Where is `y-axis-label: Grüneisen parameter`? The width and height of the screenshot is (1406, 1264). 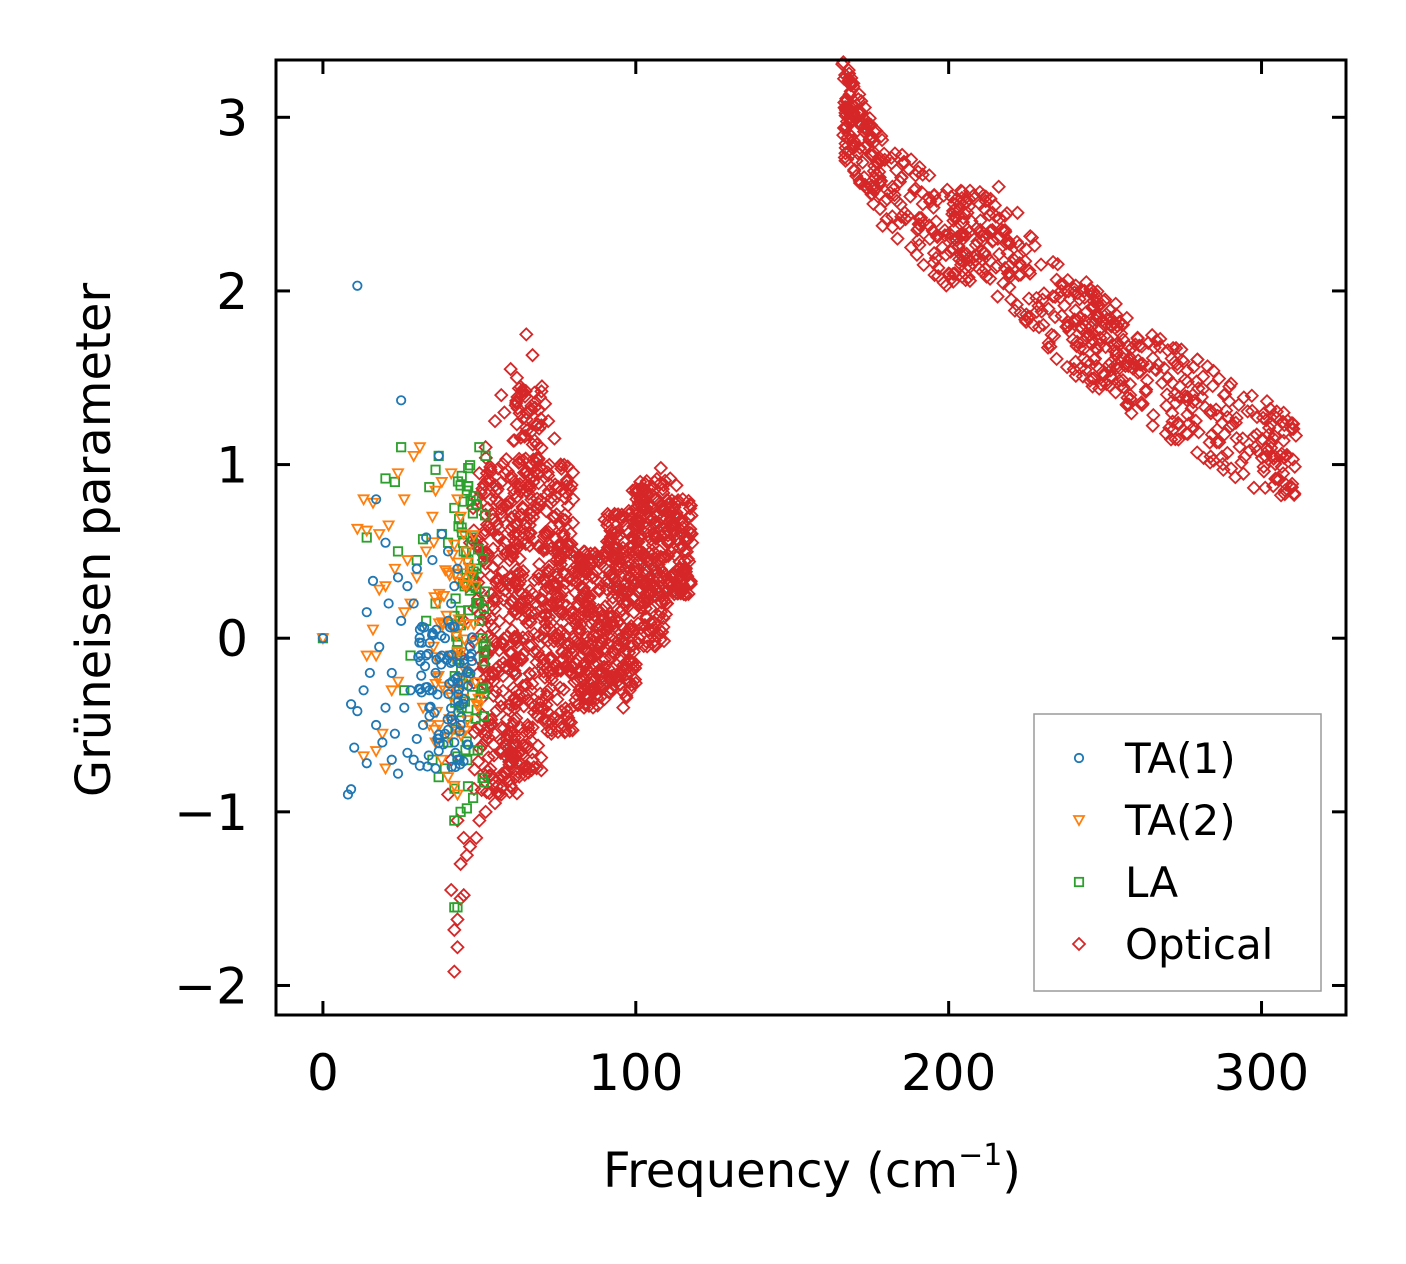
y-axis-label: Grüneisen parameter is located at coordinates (94, 540).